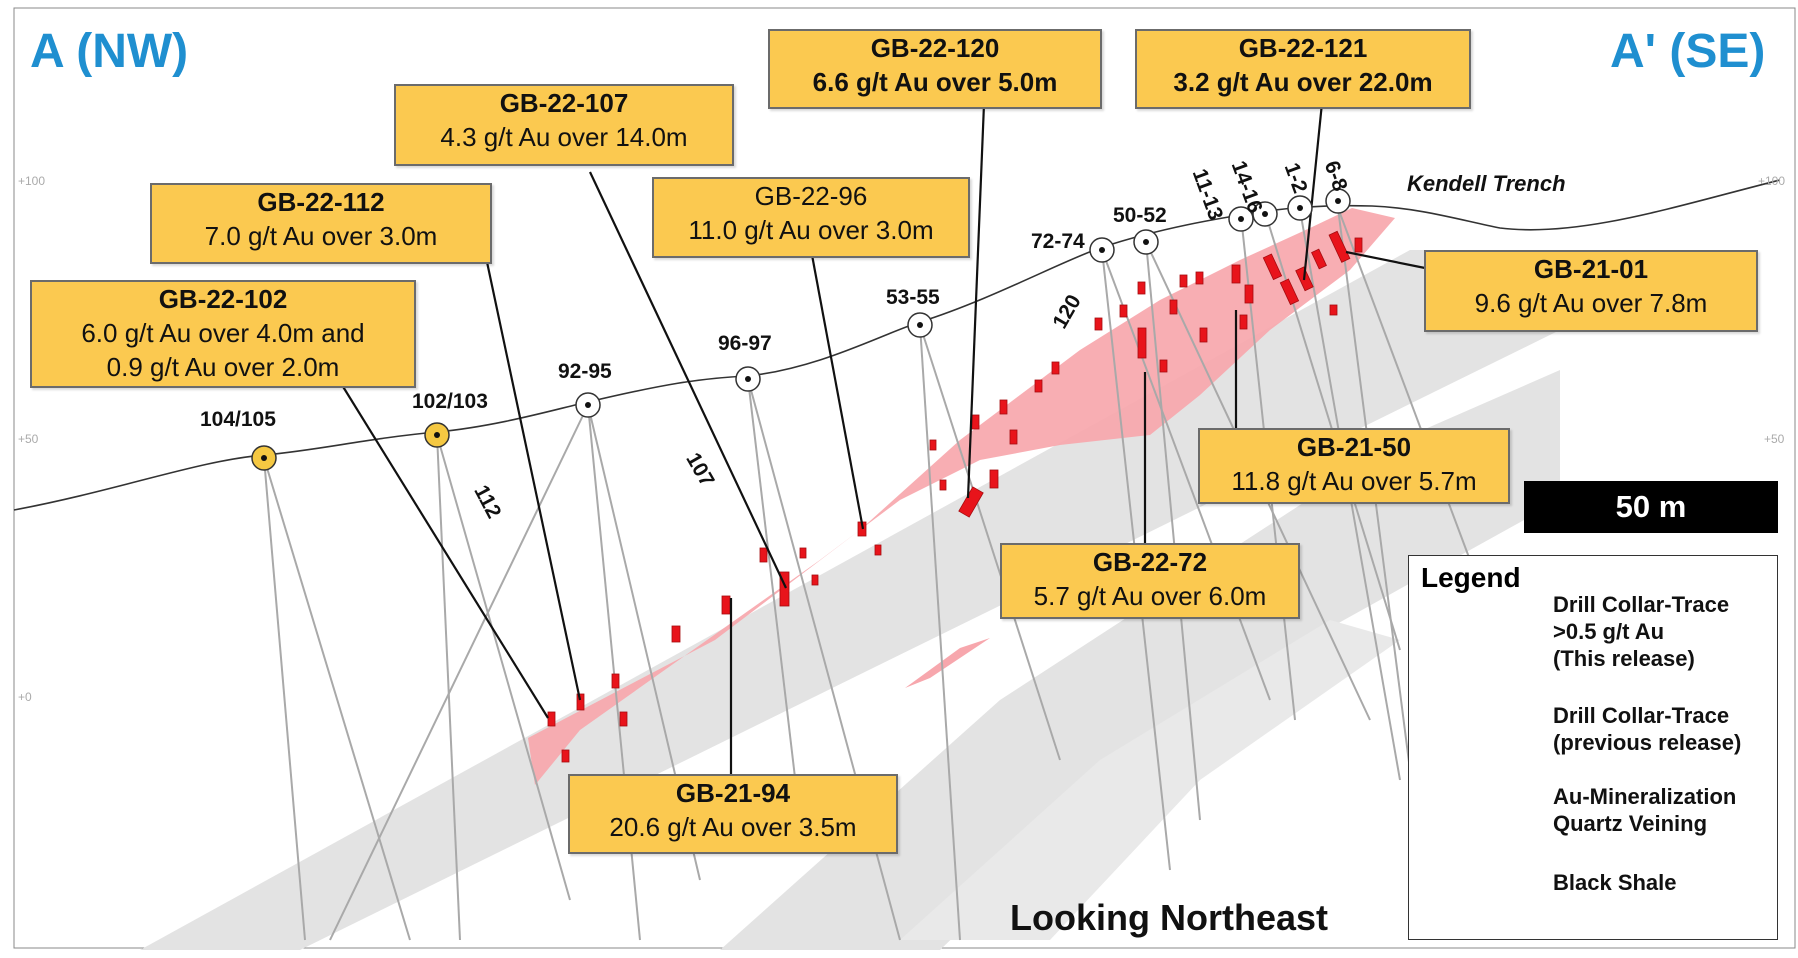 This screenshot has height=958, width=1798. I want to click on callout-title: GB-21-01, so click(1591, 269).